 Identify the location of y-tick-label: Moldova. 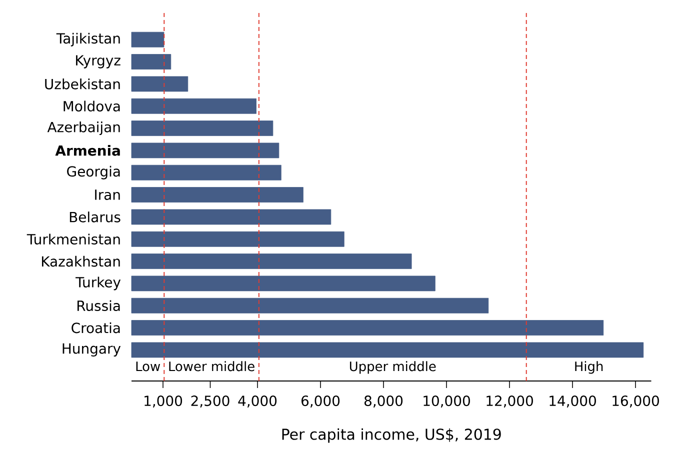
(92, 106).